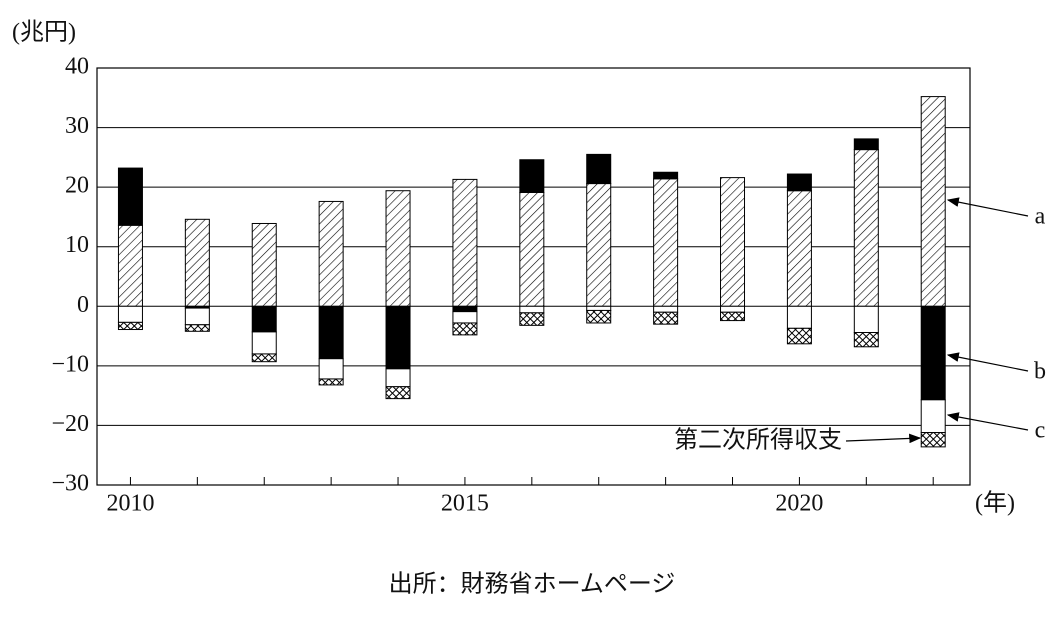 The image size is (1064, 632). What do you see at coordinates (70, 484) in the screenshot?
I see `y-tick-label: −30` at bounding box center [70, 484].